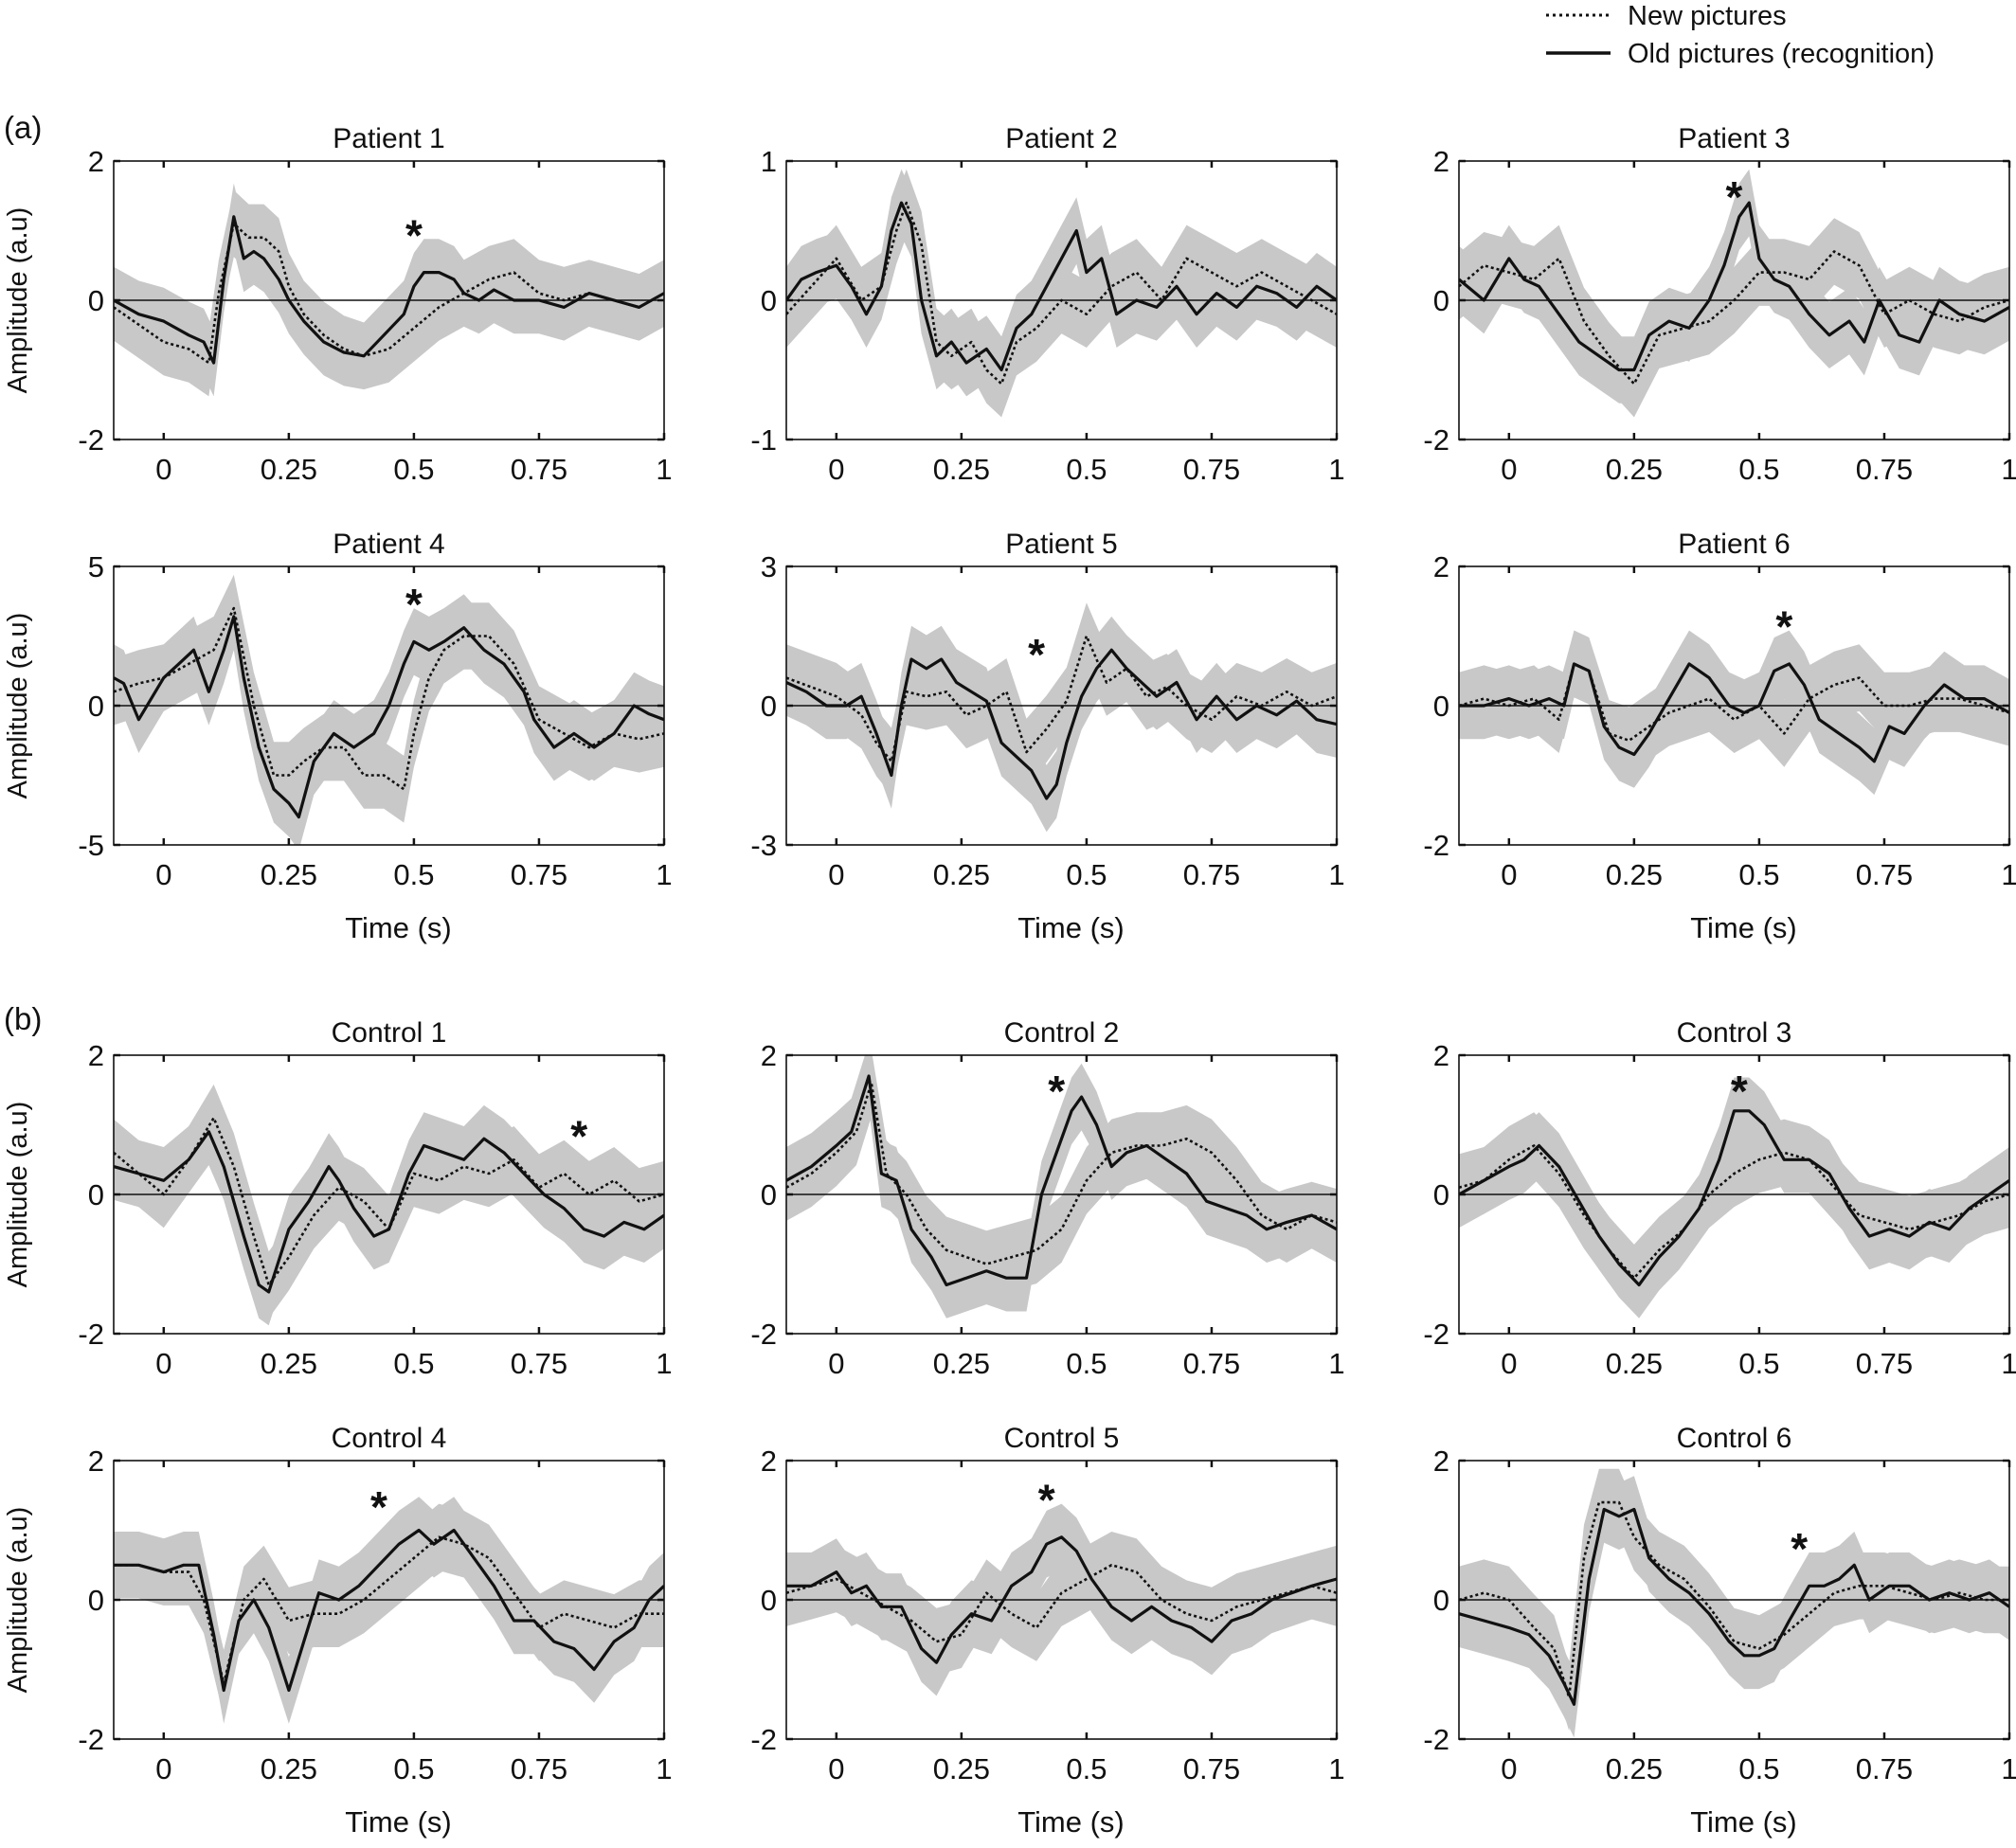 The width and height of the screenshot is (2016, 1848). I want to click on panel-title: Patient 1, so click(388, 138).